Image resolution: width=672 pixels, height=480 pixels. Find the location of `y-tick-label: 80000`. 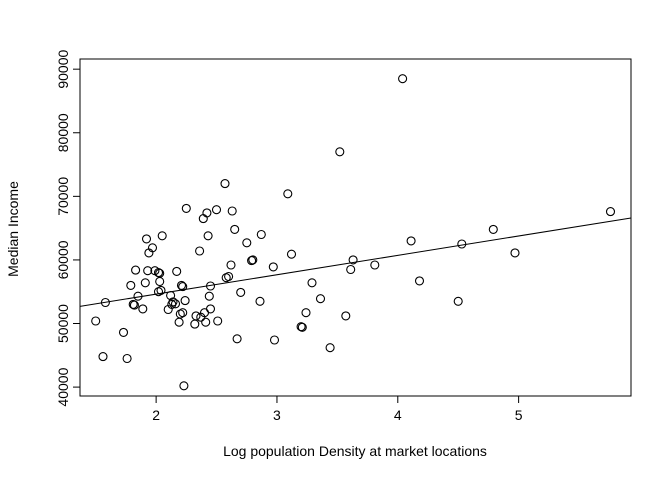

y-tick-label: 80000 is located at coordinates (63, 132).